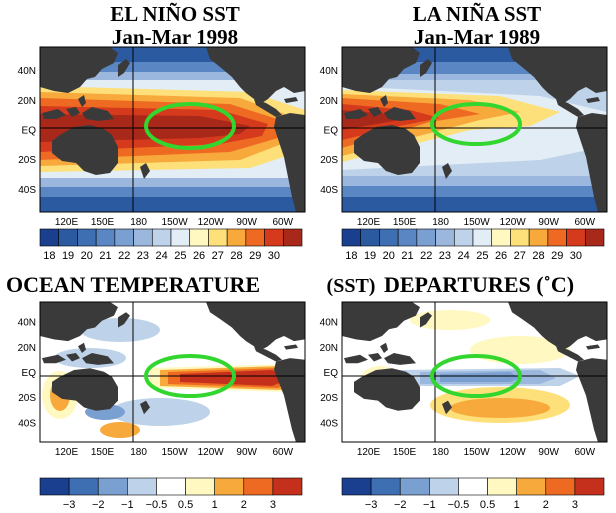  I want to click on lat-tick-label: EQ, so click(29, 131).